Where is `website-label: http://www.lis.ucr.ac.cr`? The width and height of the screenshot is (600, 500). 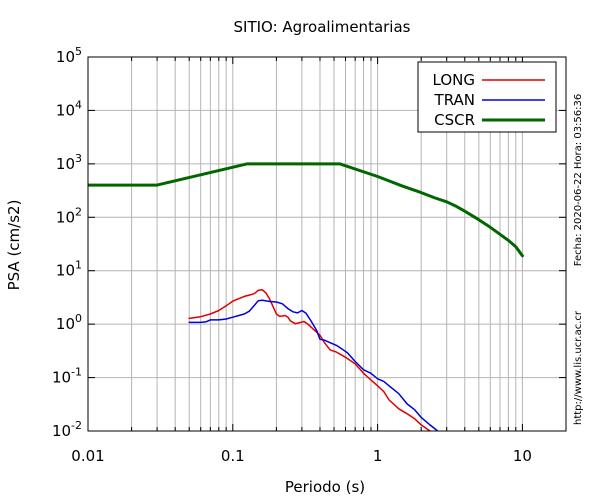
website-label: http://www.lis.ucr.ac.cr is located at coordinates (578, 367).